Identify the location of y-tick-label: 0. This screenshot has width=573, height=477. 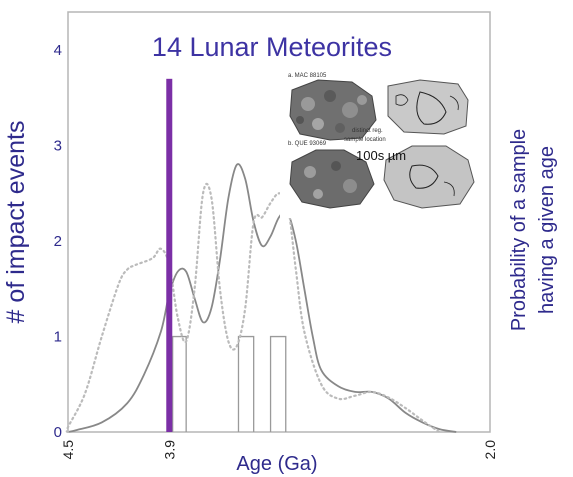
(58, 432).